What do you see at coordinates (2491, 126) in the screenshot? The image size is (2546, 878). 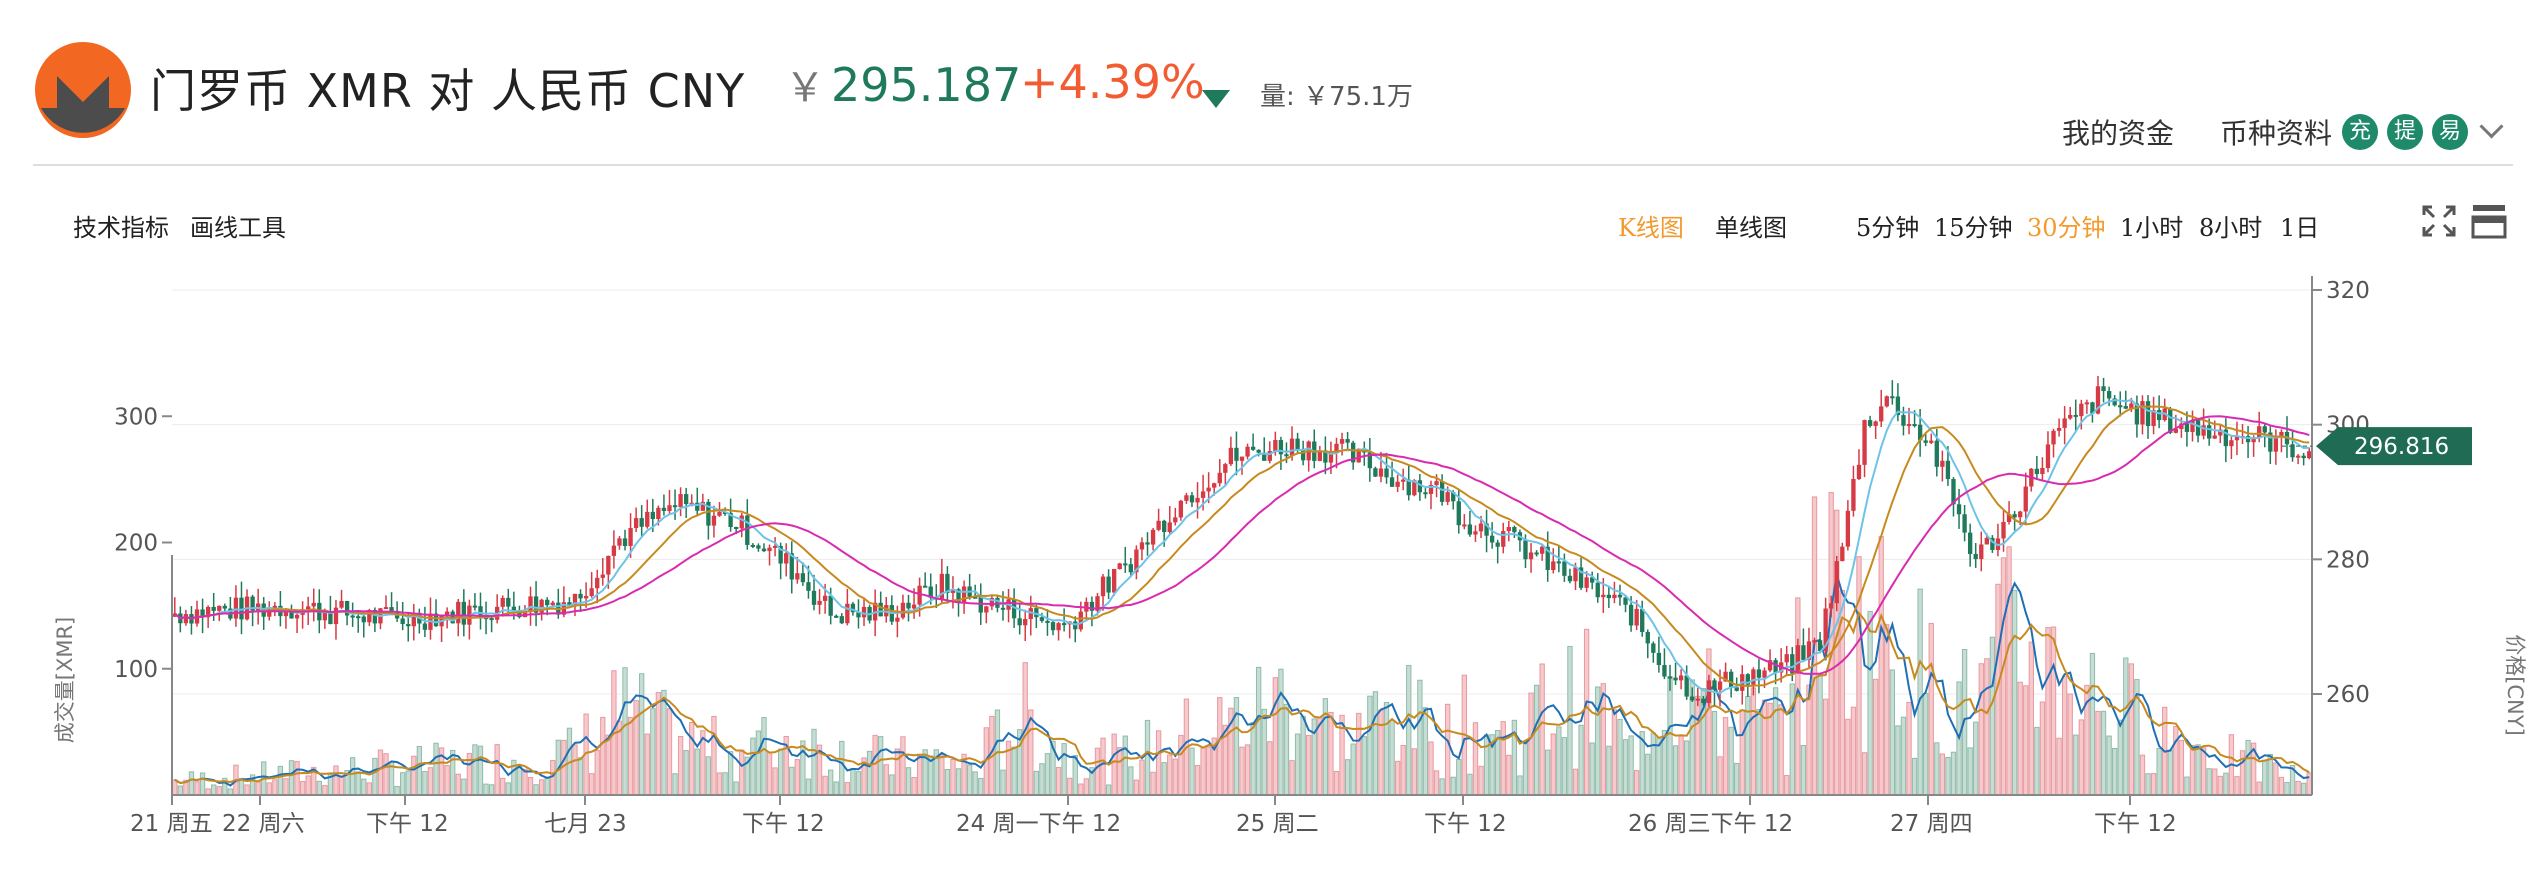 I see `chevron-down-icon` at bounding box center [2491, 126].